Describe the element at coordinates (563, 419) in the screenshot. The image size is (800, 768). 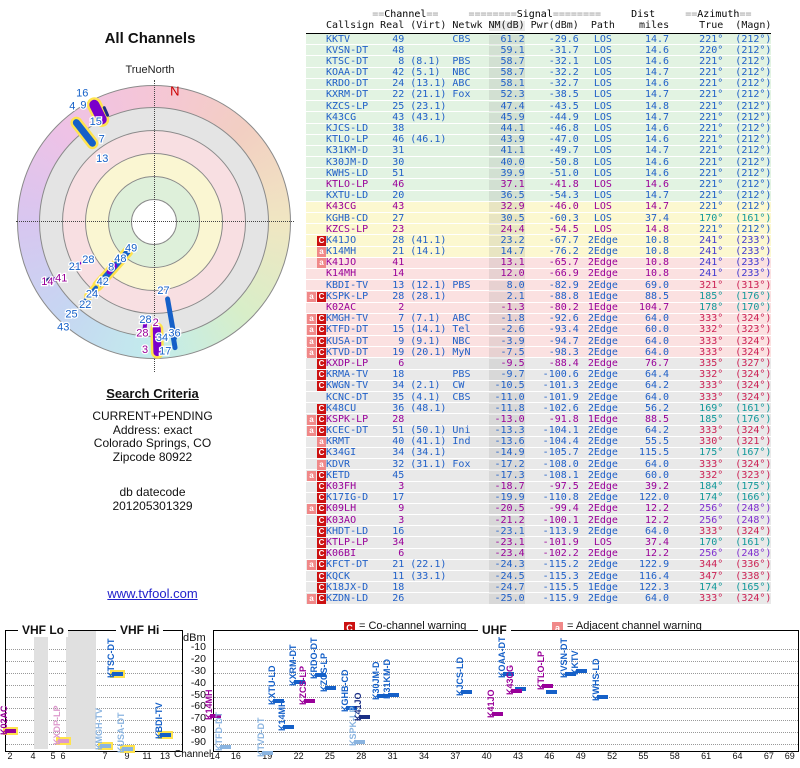
I see `cell-power: -91.8` at that location.